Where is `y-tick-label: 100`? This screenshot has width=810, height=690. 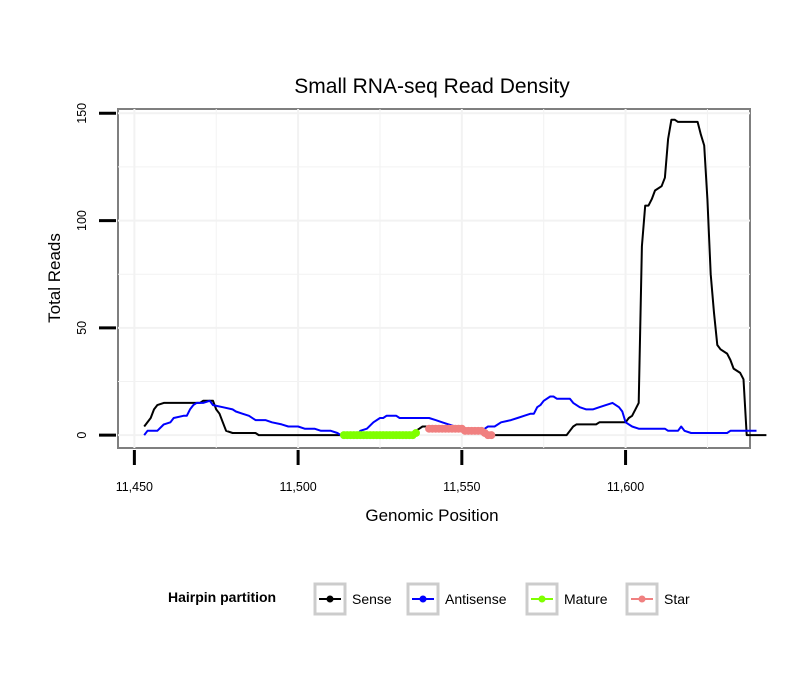
y-tick-label: 100 is located at coordinates (82, 220).